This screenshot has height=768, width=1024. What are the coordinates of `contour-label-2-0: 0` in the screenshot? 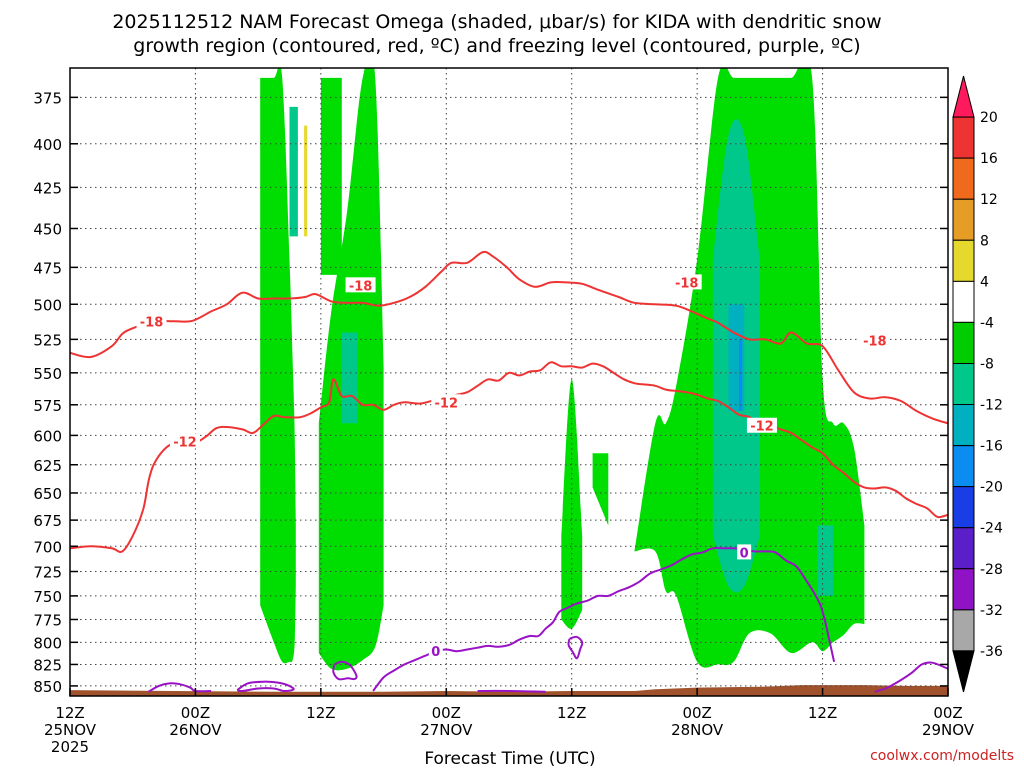 It's located at (435, 652).